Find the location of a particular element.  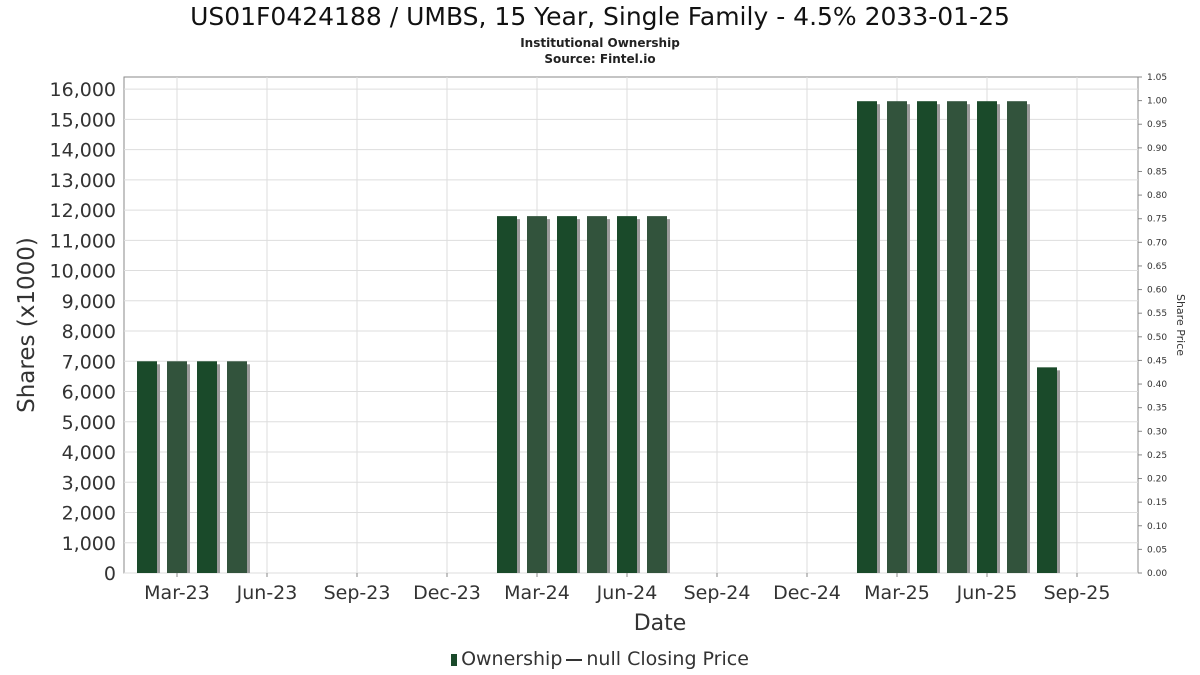

price-legend-swatch is located at coordinates (574, 659).